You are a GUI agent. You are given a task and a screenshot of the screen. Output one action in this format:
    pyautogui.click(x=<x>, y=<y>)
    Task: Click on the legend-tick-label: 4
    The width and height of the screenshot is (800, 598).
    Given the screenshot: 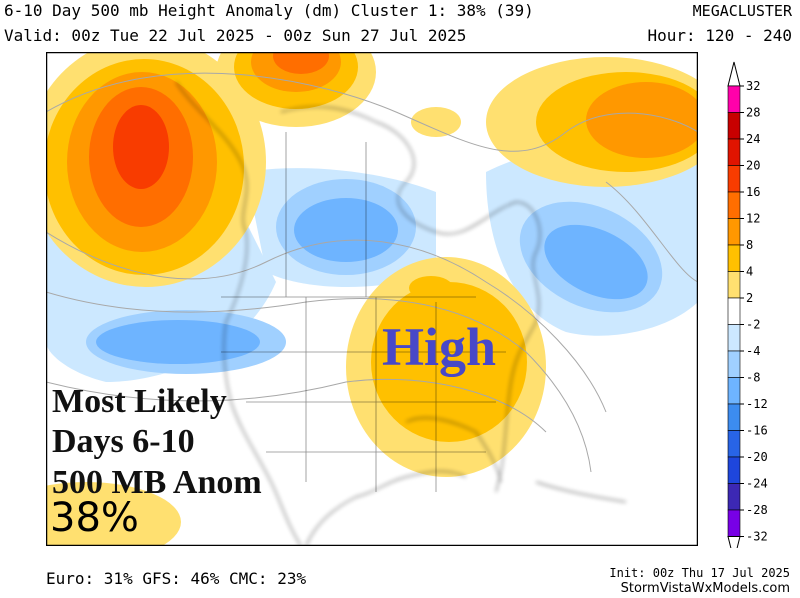 What is the action you would take?
    pyautogui.click(x=749, y=272)
    